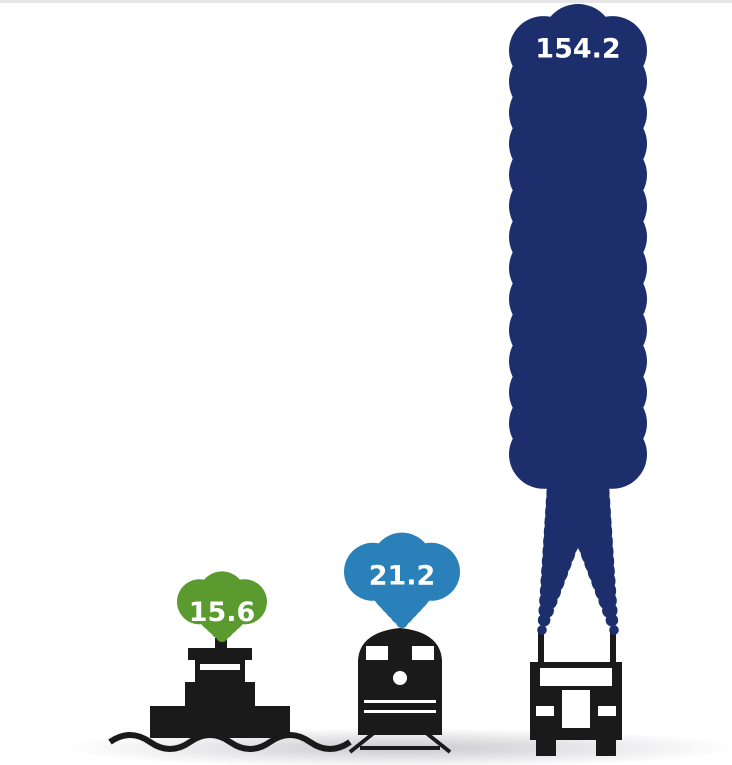 The image size is (732, 765). What do you see at coordinates (576, 694) in the screenshot?
I see `truck-icon` at bounding box center [576, 694].